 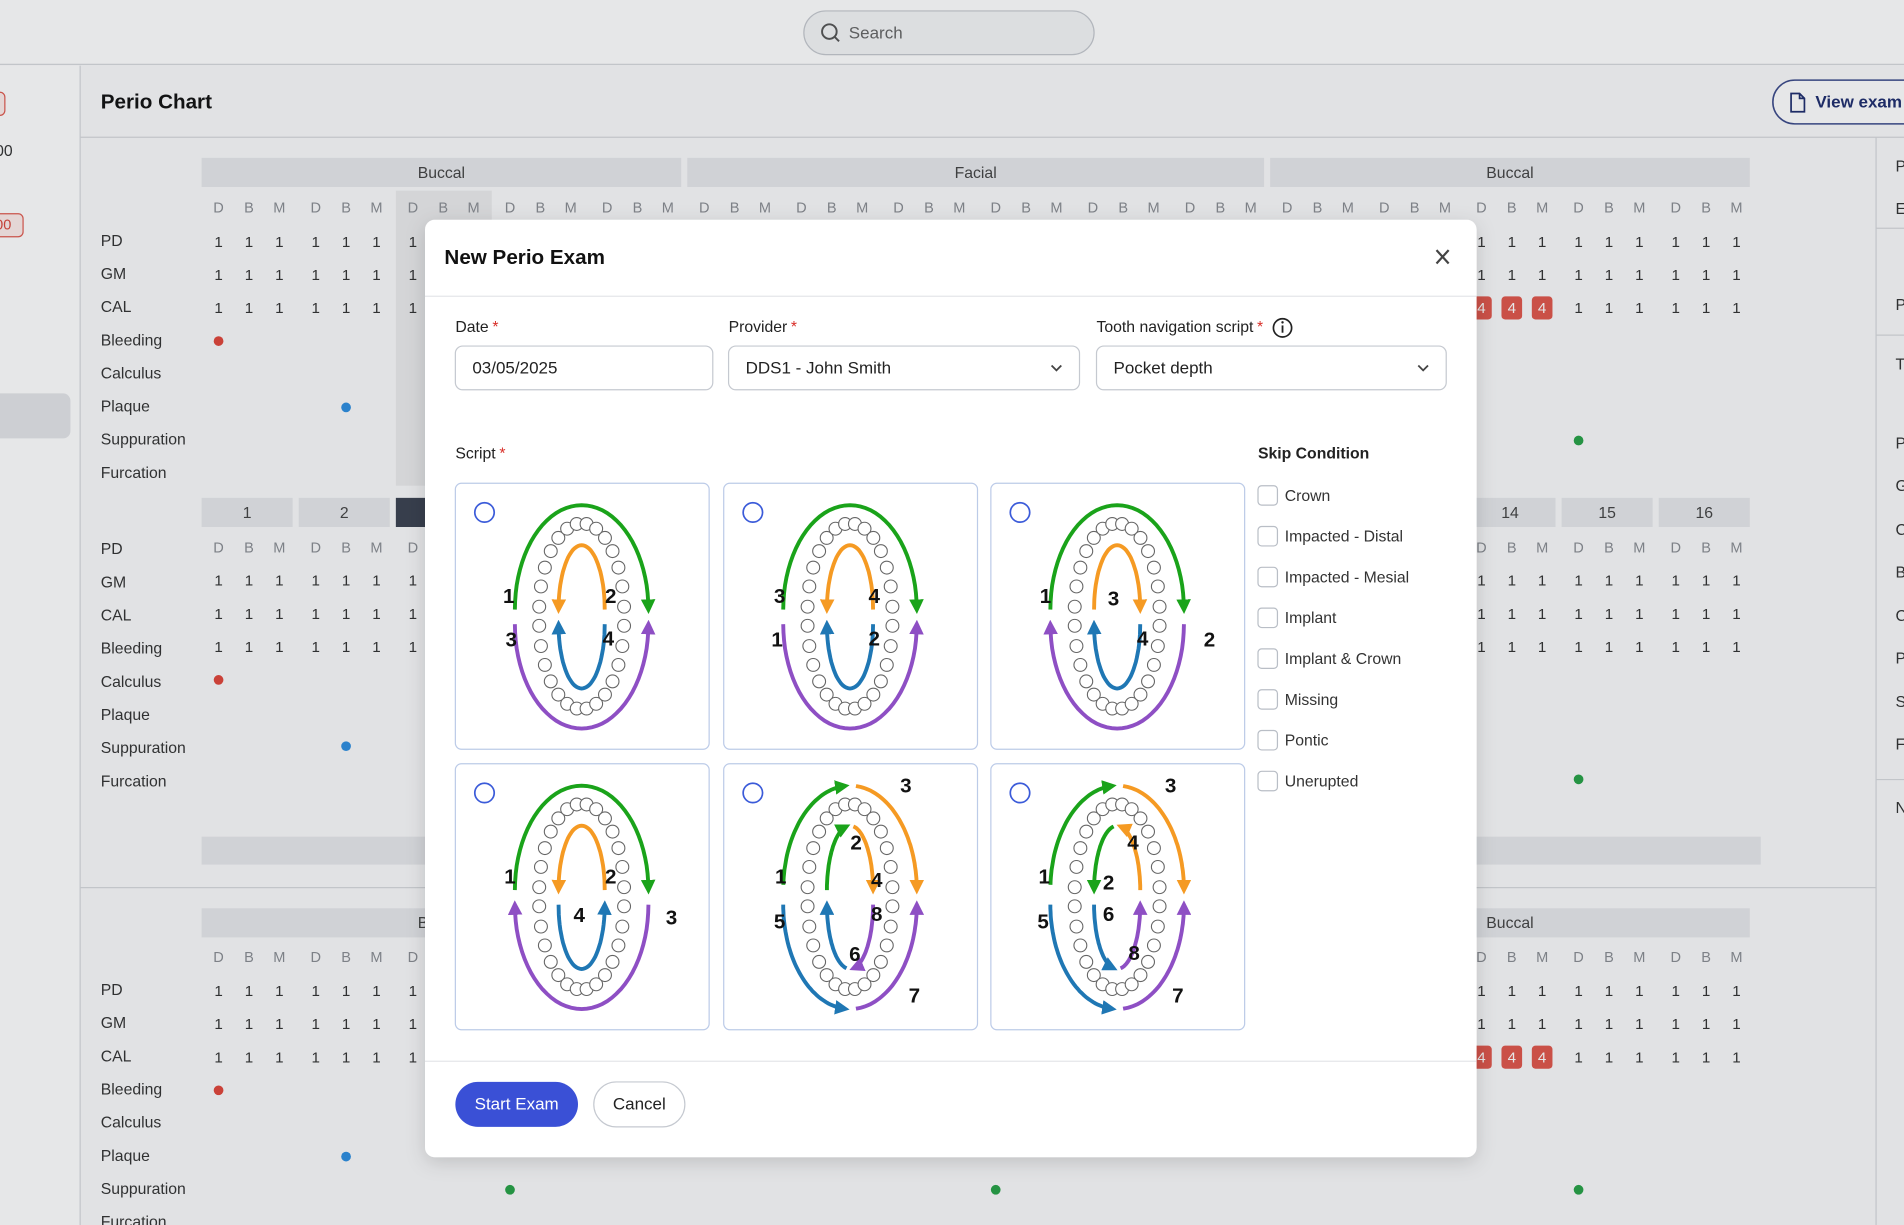 What do you see at coordinates (1311, 618) in the screenshot?
I see `checkbox-label: Implant` at bounding box center [1311, 618].